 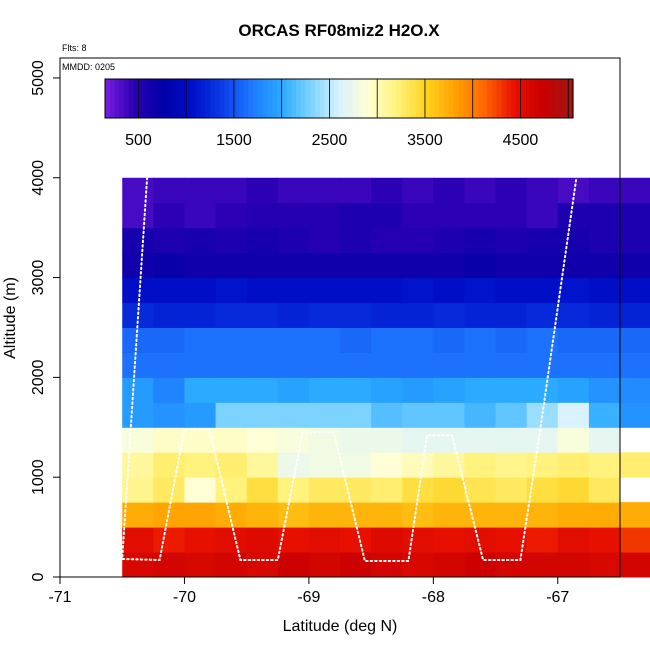 What do you see at coordinates (557, 597) in the screenshot?
I see `x-tick-label: -67` at bounding box center [557, 597].